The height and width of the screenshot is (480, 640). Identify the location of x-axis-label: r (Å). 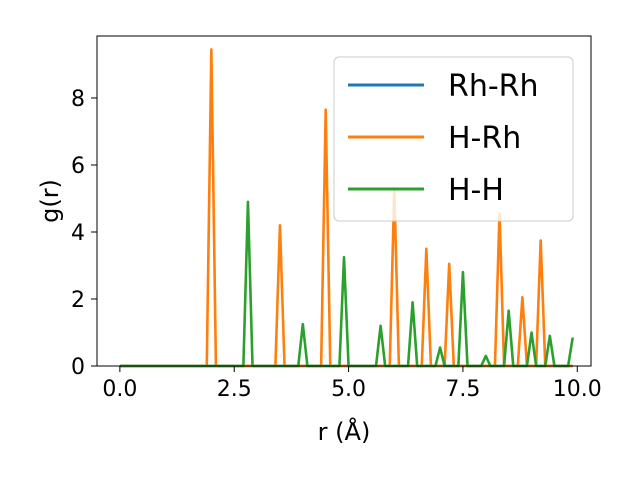
(344, 431).